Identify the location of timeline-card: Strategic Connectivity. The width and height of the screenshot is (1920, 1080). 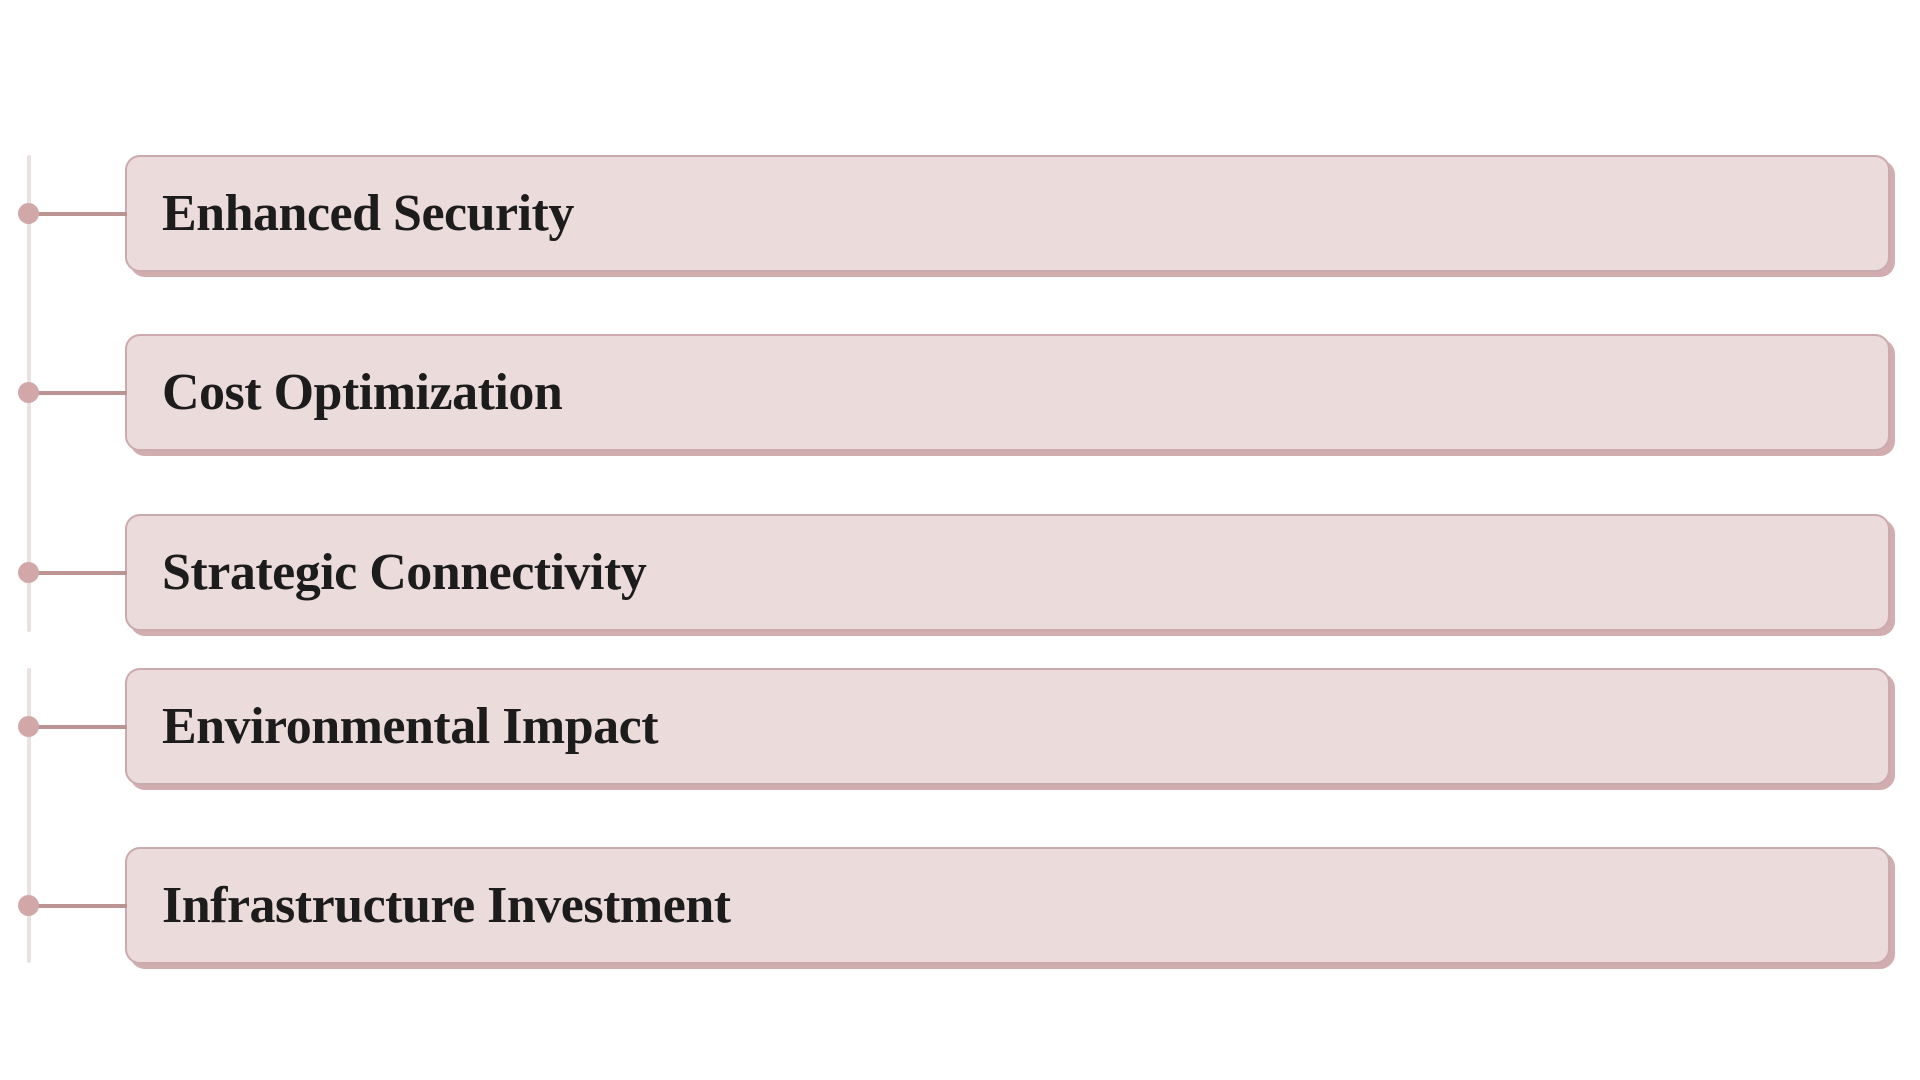
(1007, 572).